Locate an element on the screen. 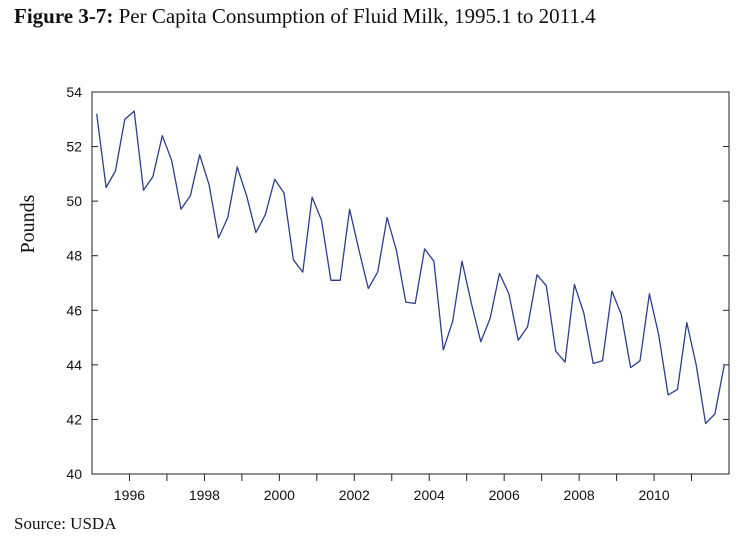 This screenshot has height=545, width=754. y-tick-label: 40 is located at coordinates (74, 474).